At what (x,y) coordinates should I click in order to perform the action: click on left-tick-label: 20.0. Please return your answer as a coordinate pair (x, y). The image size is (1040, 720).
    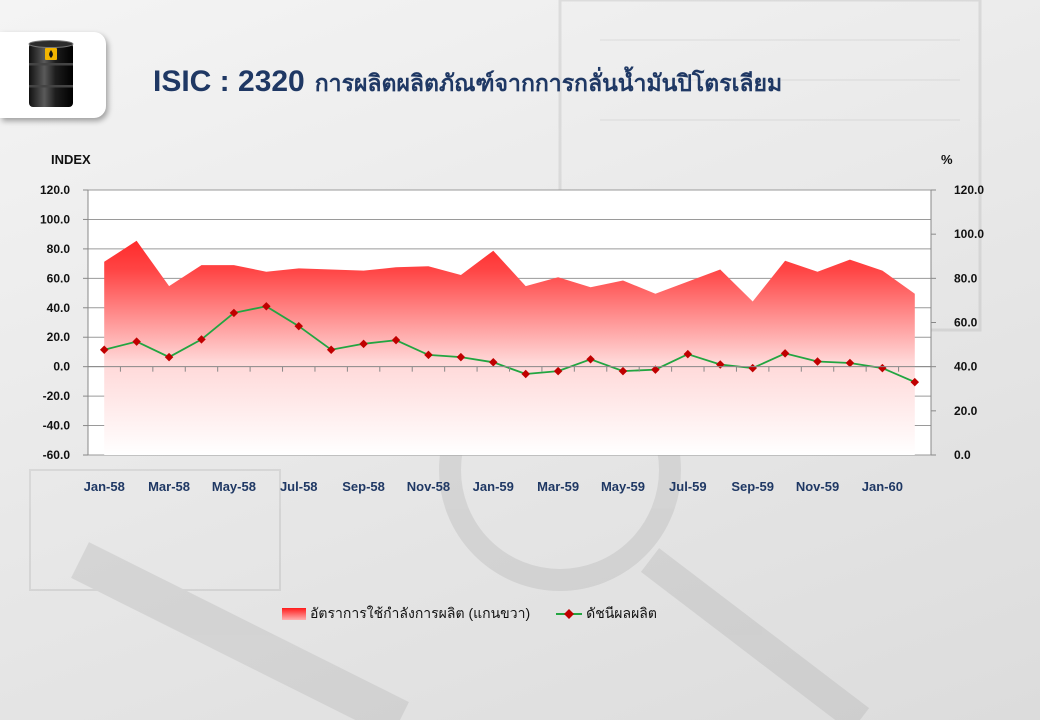
    Looking at the image, I should click on (59, 337).